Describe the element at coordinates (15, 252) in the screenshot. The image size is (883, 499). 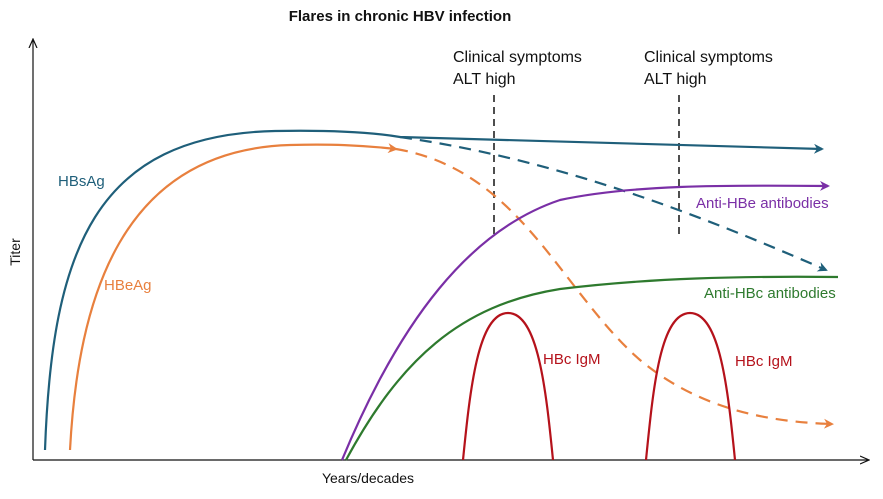
I see `y-axis-label: Titer` at that location.